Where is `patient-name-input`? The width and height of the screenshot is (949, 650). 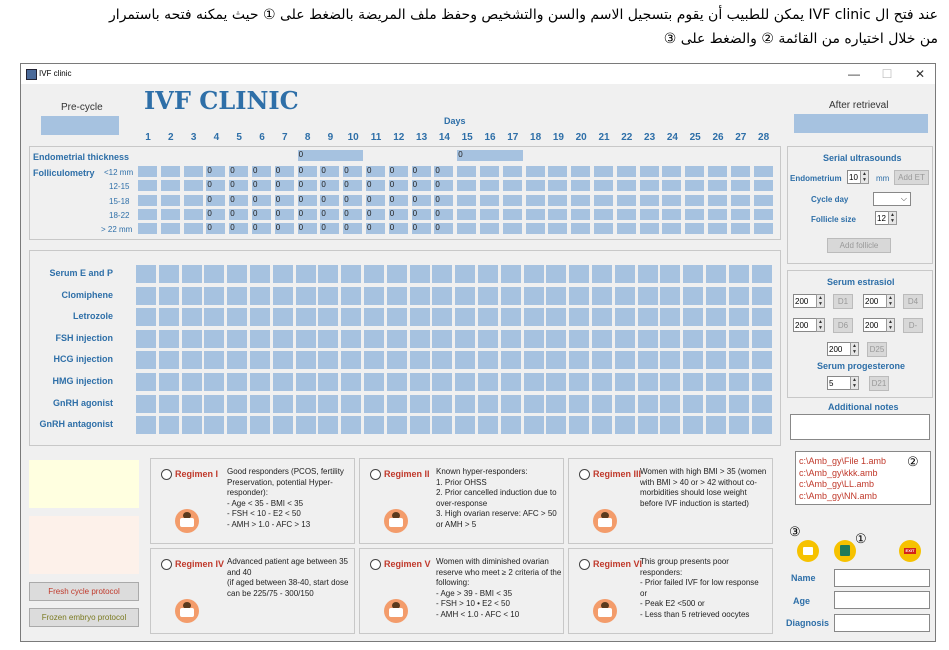
patient-name-input is located at coordinates (882, 578).